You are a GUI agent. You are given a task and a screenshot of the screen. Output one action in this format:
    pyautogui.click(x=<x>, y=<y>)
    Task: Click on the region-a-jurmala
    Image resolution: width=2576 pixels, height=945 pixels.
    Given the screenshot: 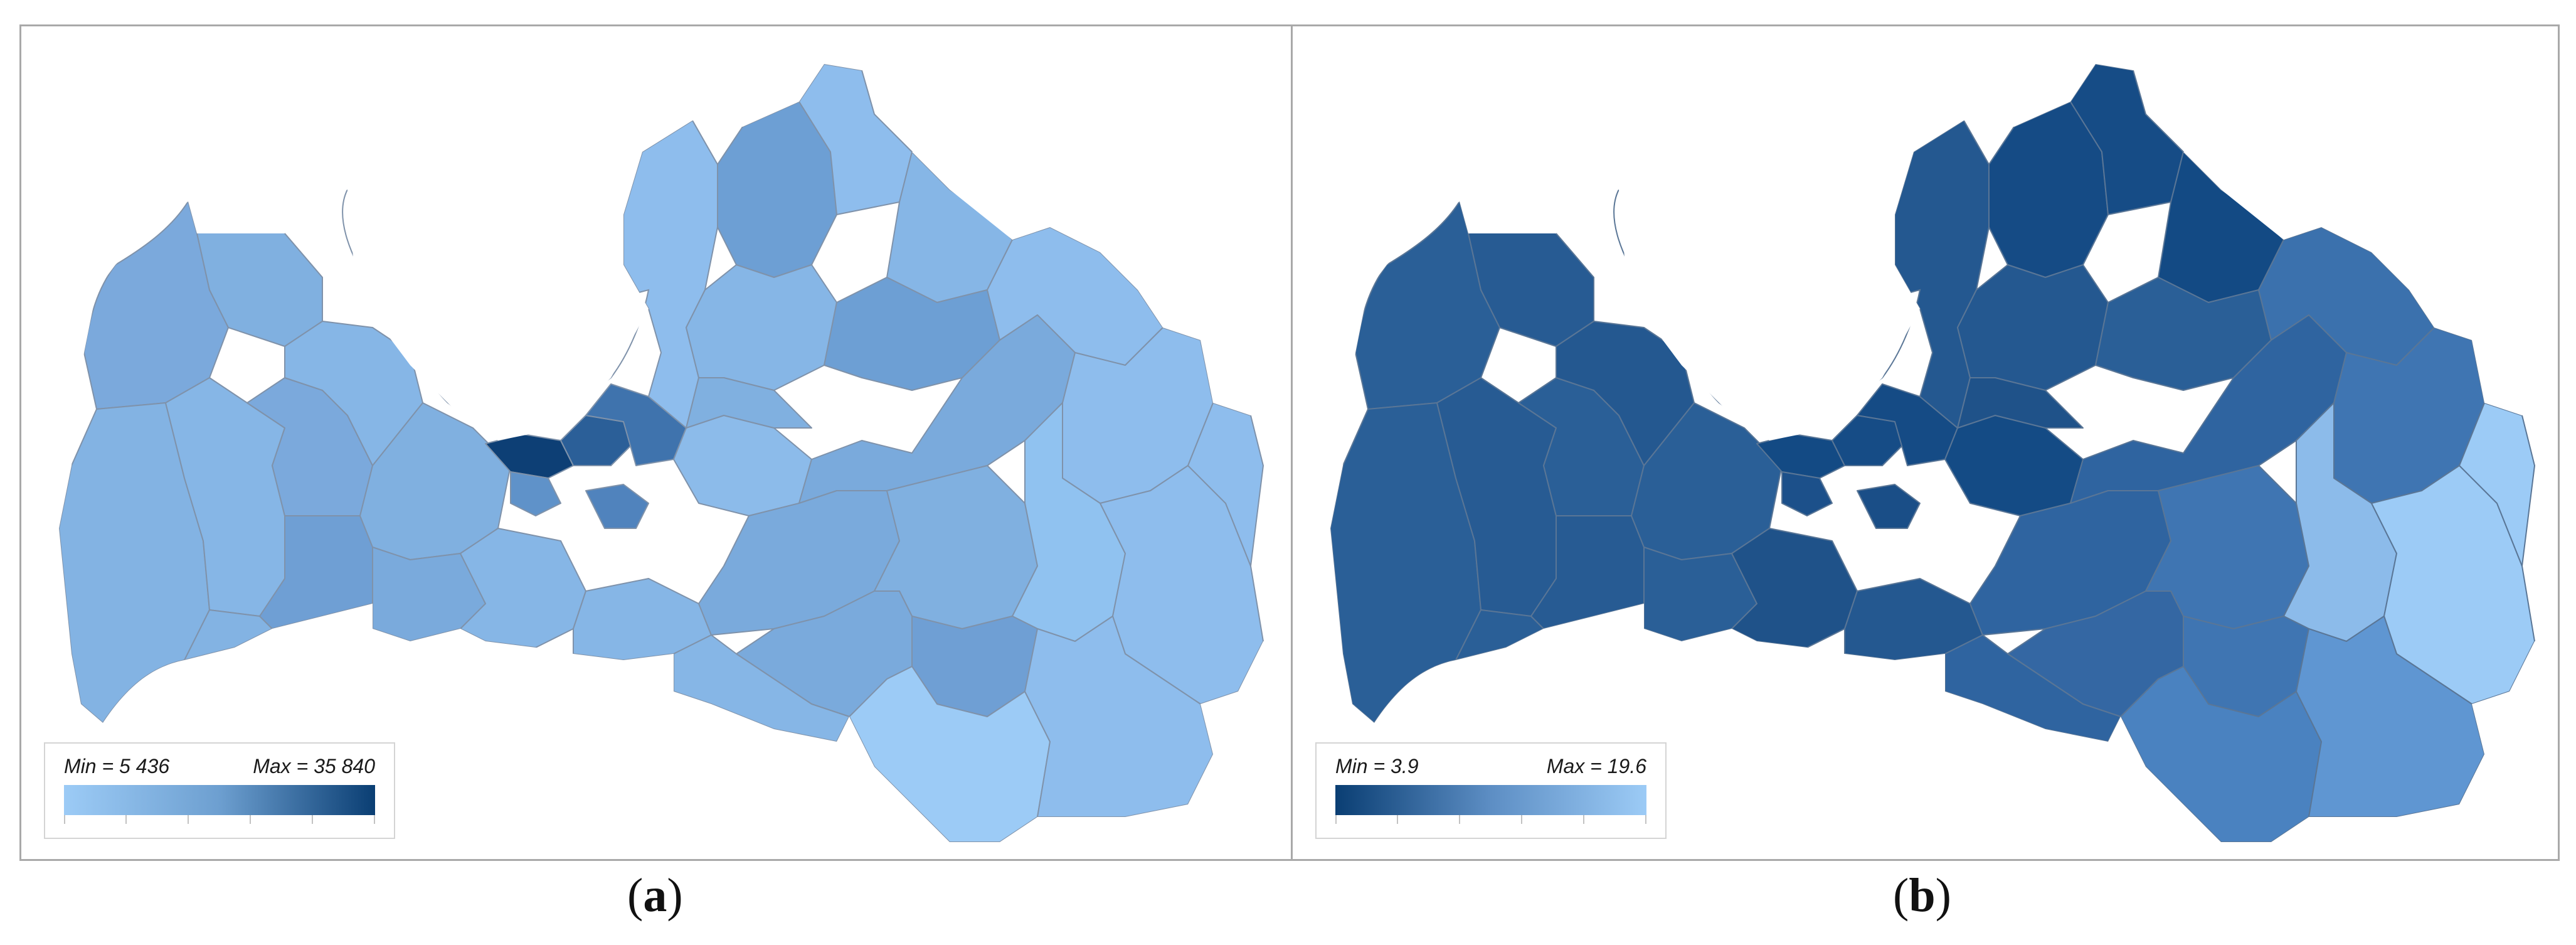 What is the action you would take?
    pyautogui.click(x=535, y=493)
    